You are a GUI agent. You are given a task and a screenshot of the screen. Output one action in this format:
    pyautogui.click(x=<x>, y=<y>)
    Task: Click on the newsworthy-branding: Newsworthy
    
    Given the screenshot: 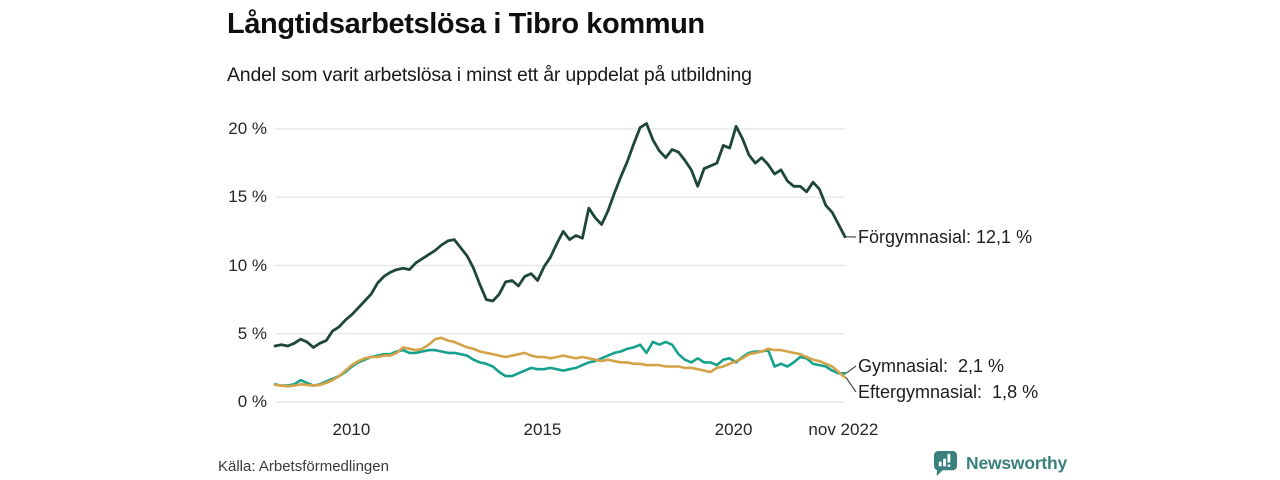 What is the action you would take?
    pyautogui.click(x=1000, y=463)
    